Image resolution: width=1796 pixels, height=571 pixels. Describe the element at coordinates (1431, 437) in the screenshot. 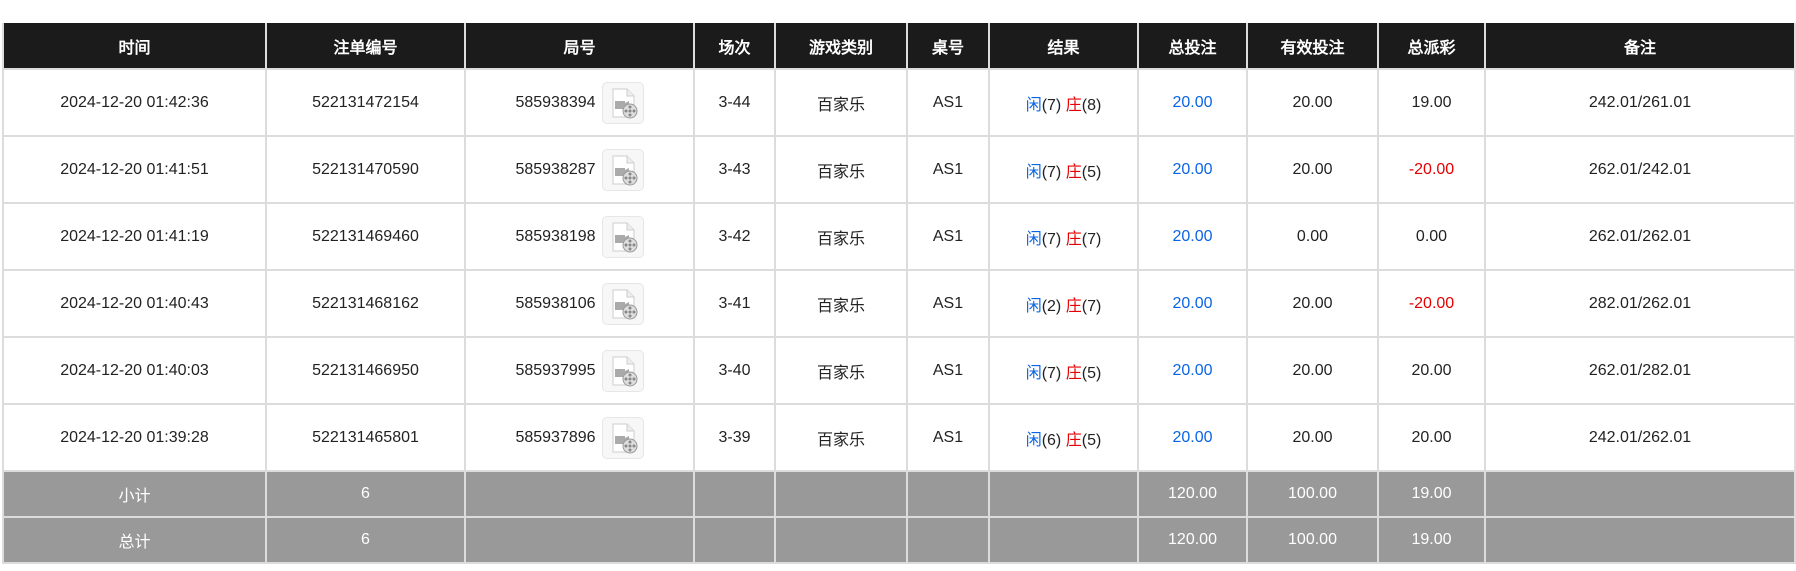

I see `payout-cell: 20.00` at that location.